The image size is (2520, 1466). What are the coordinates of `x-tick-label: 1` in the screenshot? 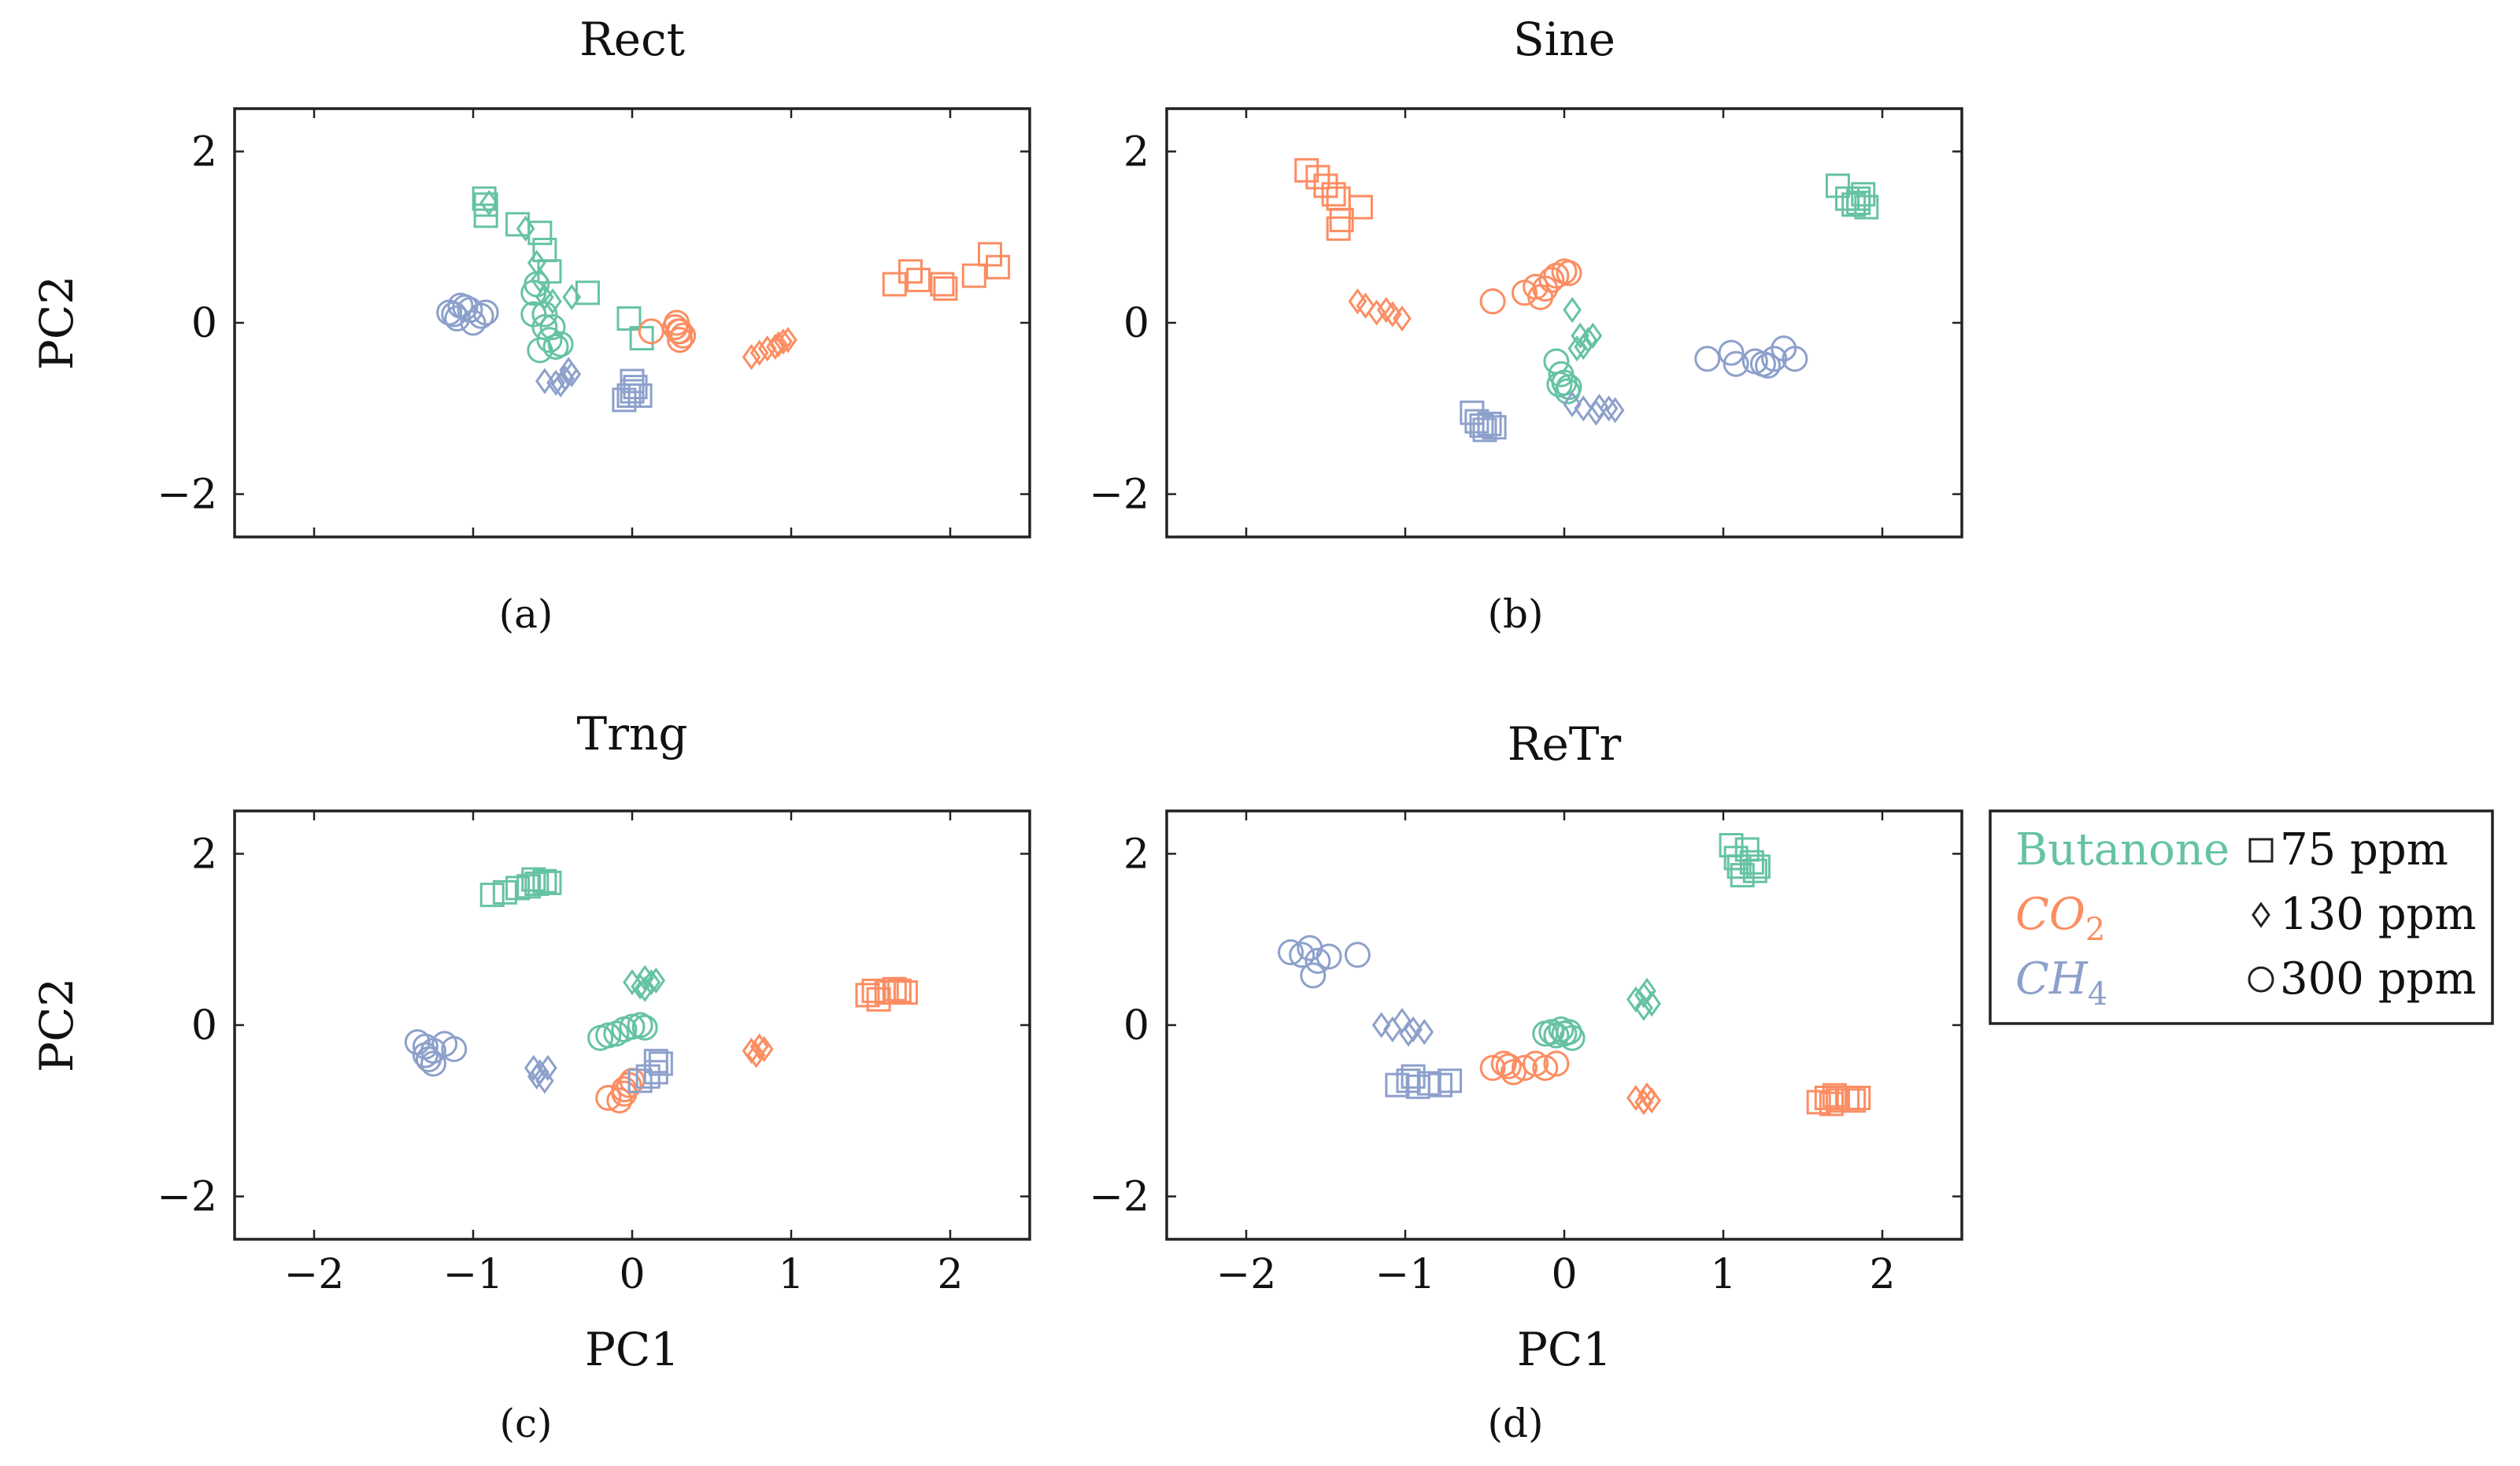 It's located at (1723, 1274).